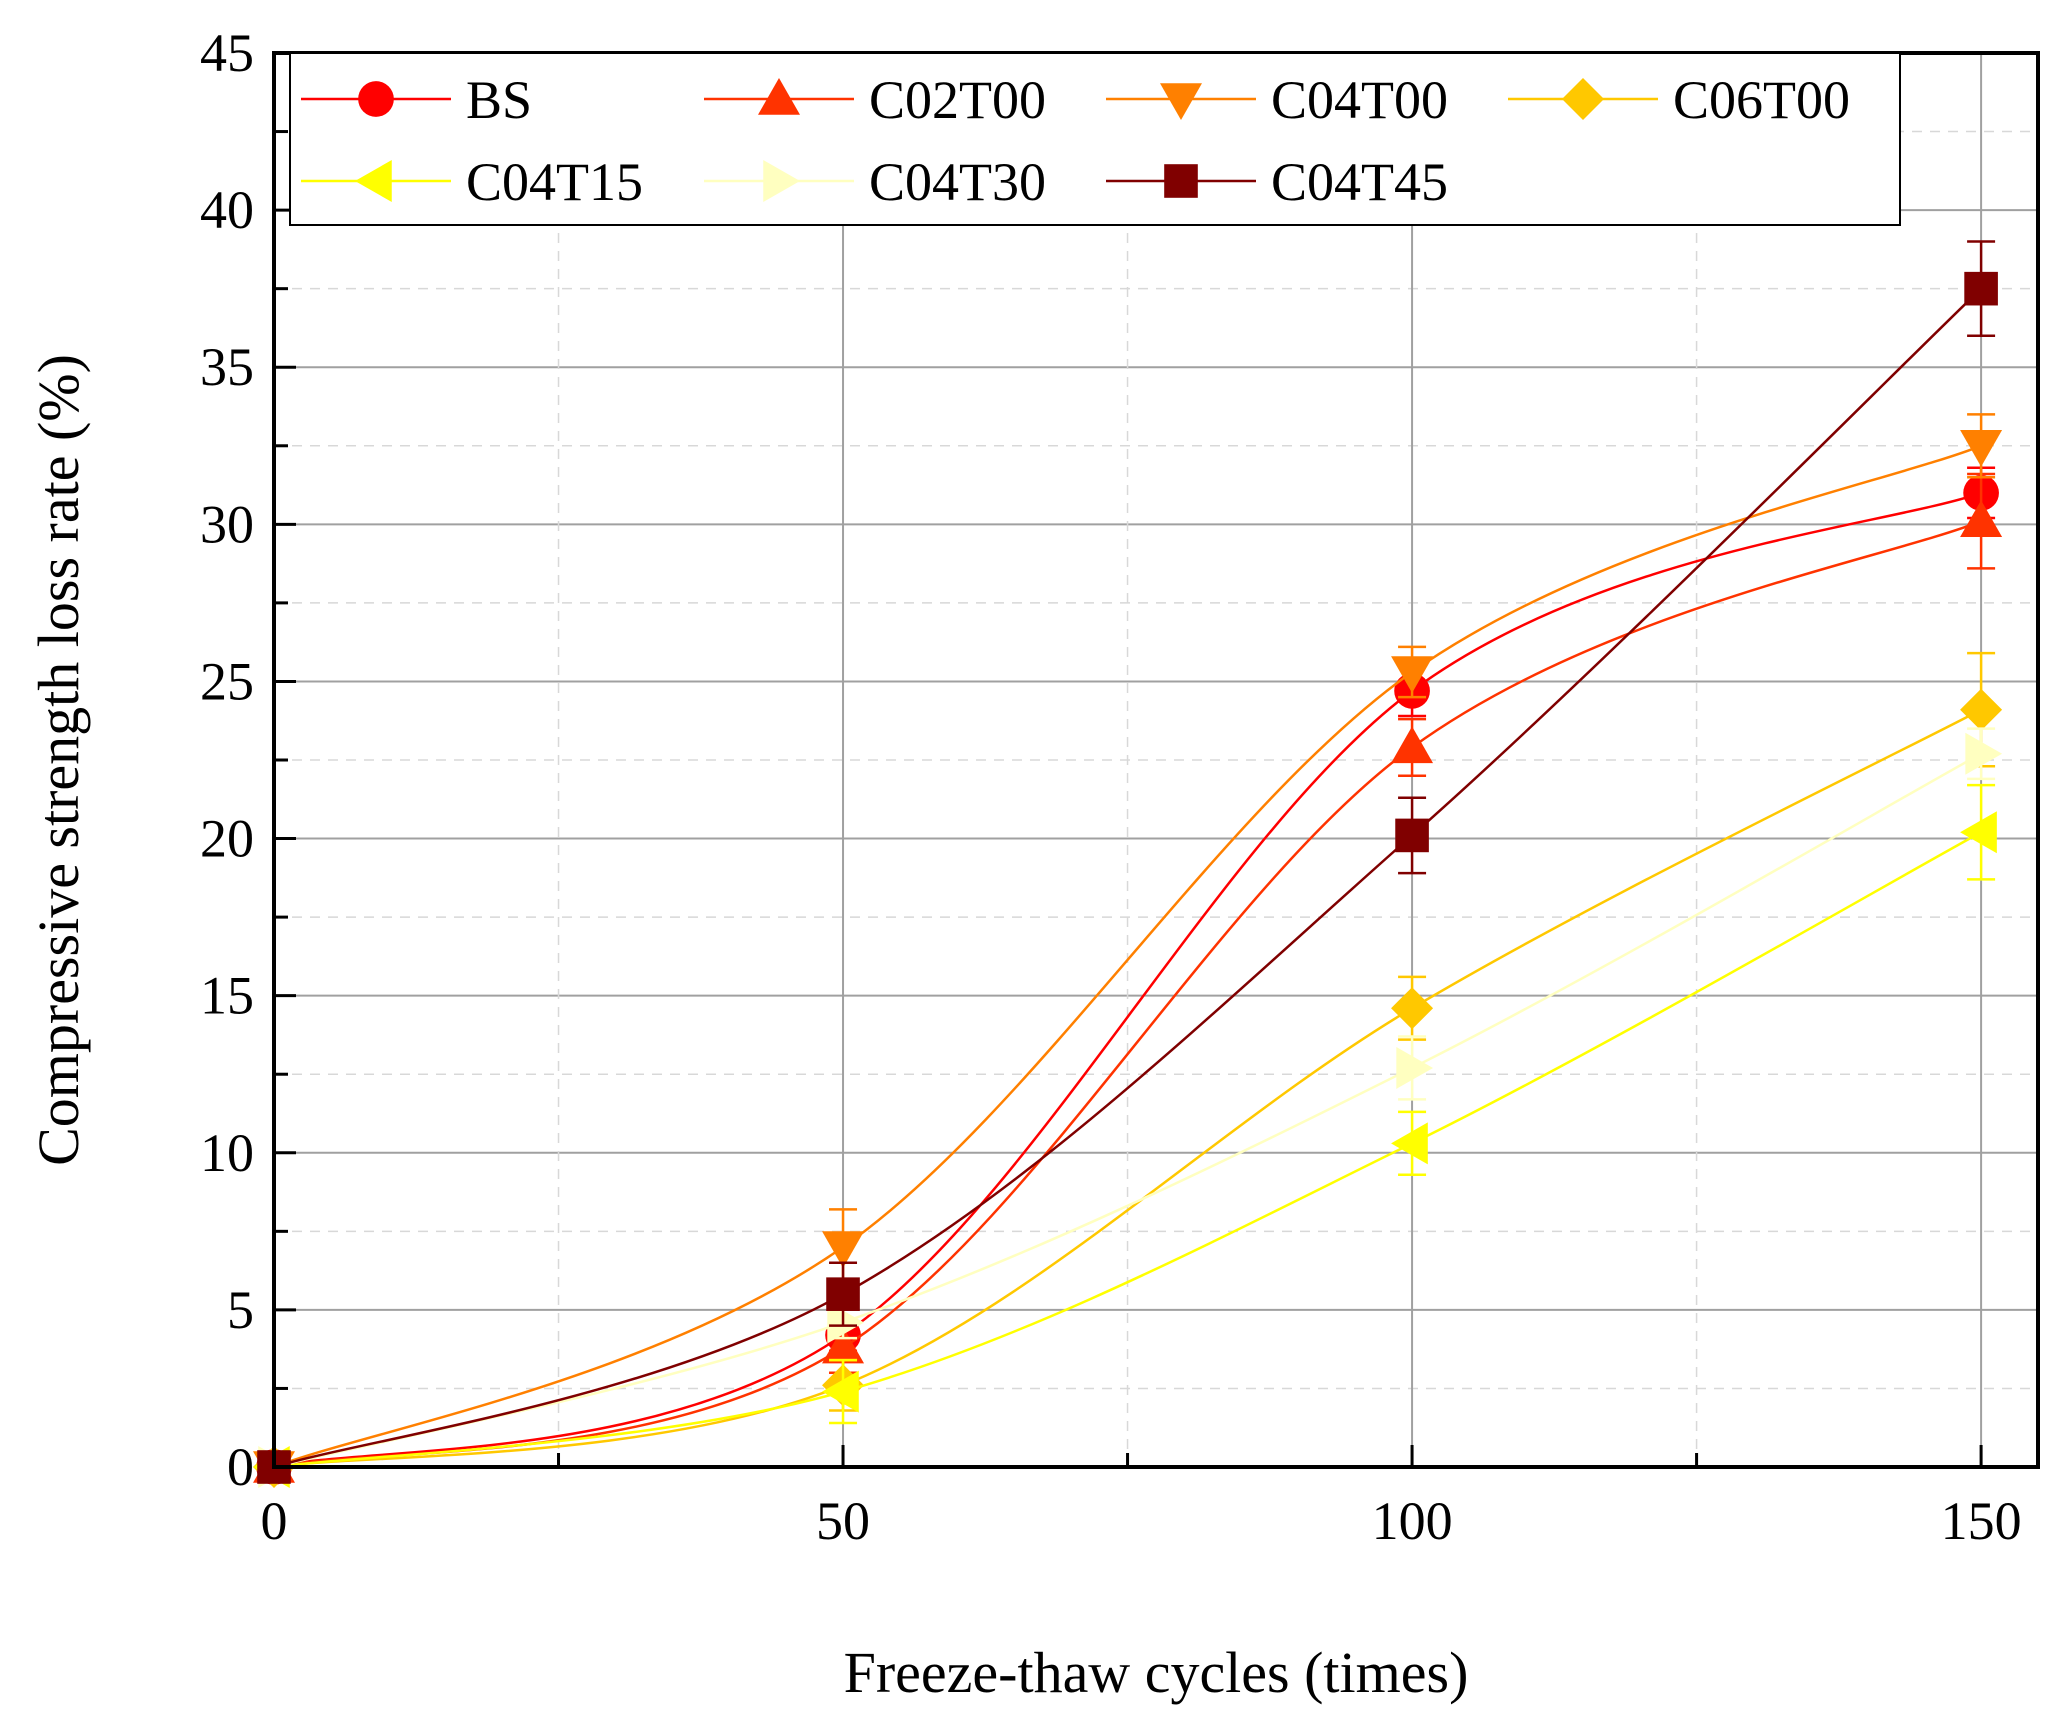 The image size is (2064, 1726). What do you see at coordinates (416, 100) in the screenshot?
I see `legend-item-BS: BS` at bounding box center [416, 100].